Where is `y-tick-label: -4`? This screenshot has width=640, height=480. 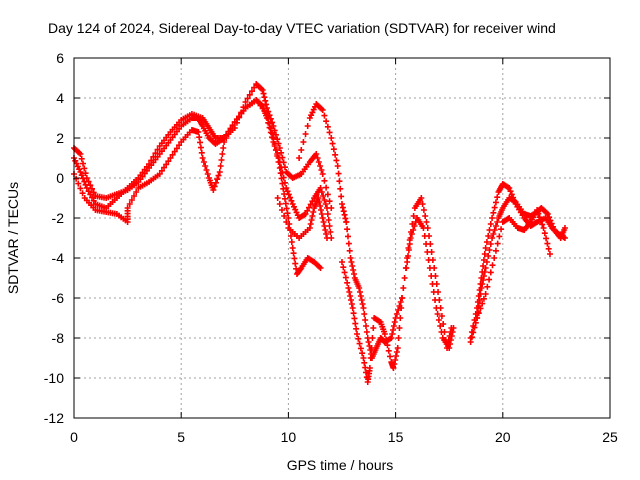 y-tick-label: -4 is located at coordinates (58, 258).